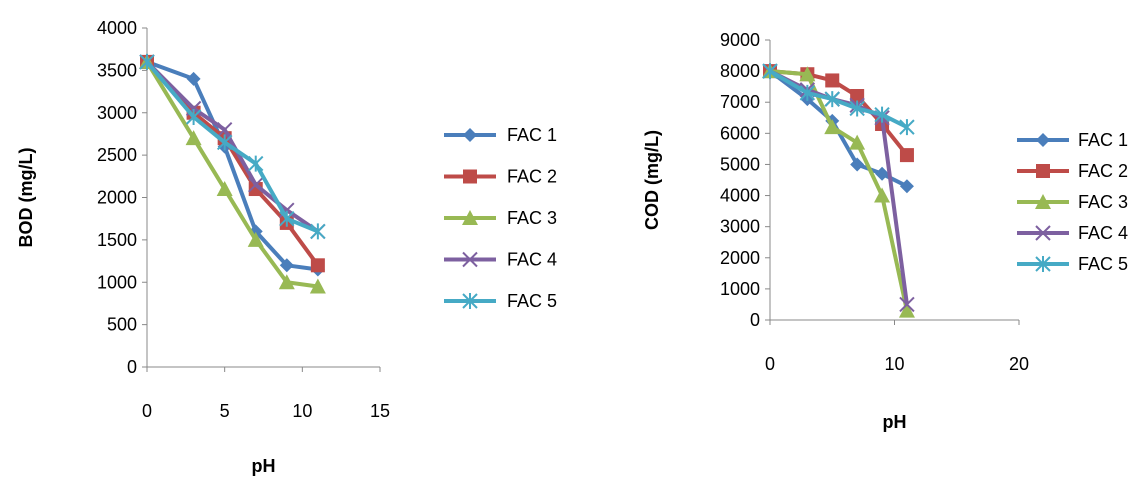 This screenshot has width=1141, height=489. What do you see at coordinates (117, 240) in the screenshot?
I see `y-tick-label: 1500` at bounding box center [117, 240].